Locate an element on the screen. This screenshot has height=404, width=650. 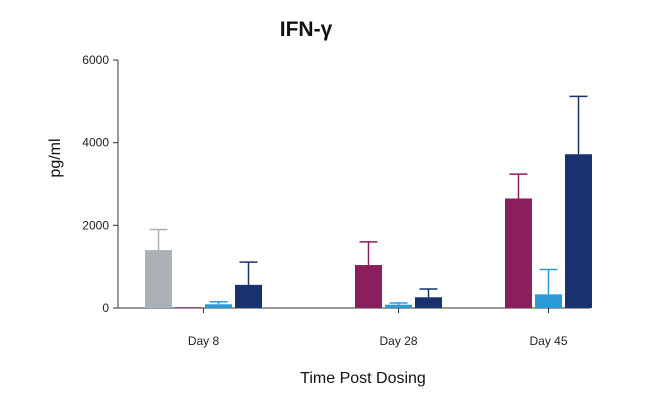
y-tick-label: 4000 is located at coordinates (95, 143).